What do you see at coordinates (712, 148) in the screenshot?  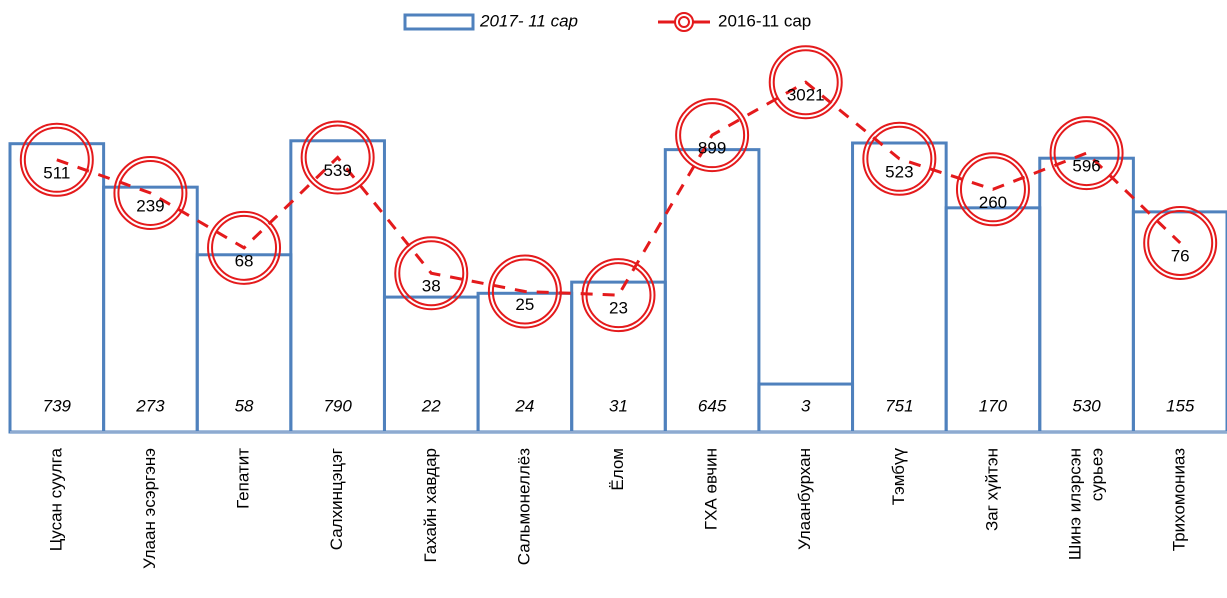 I see `line-value-label: 899` at bounding box center [712, 148].